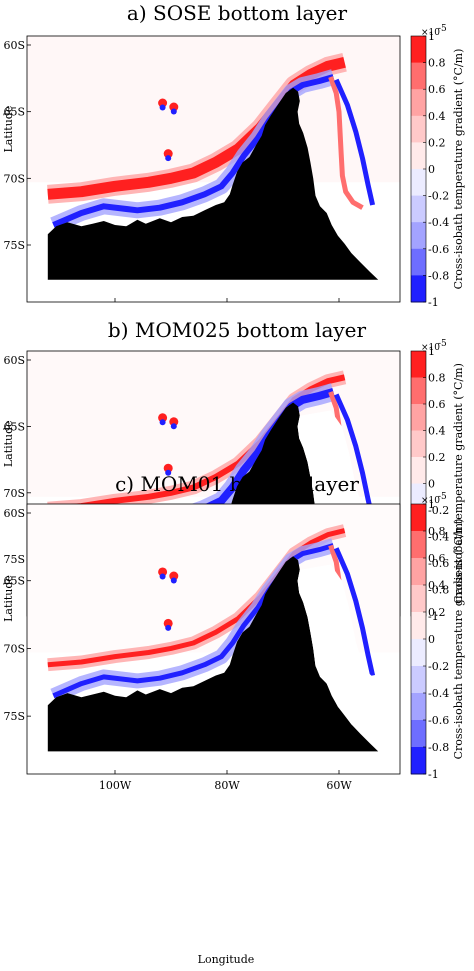  I want to click on x-axis-label: Longitude, so click(226, 959).